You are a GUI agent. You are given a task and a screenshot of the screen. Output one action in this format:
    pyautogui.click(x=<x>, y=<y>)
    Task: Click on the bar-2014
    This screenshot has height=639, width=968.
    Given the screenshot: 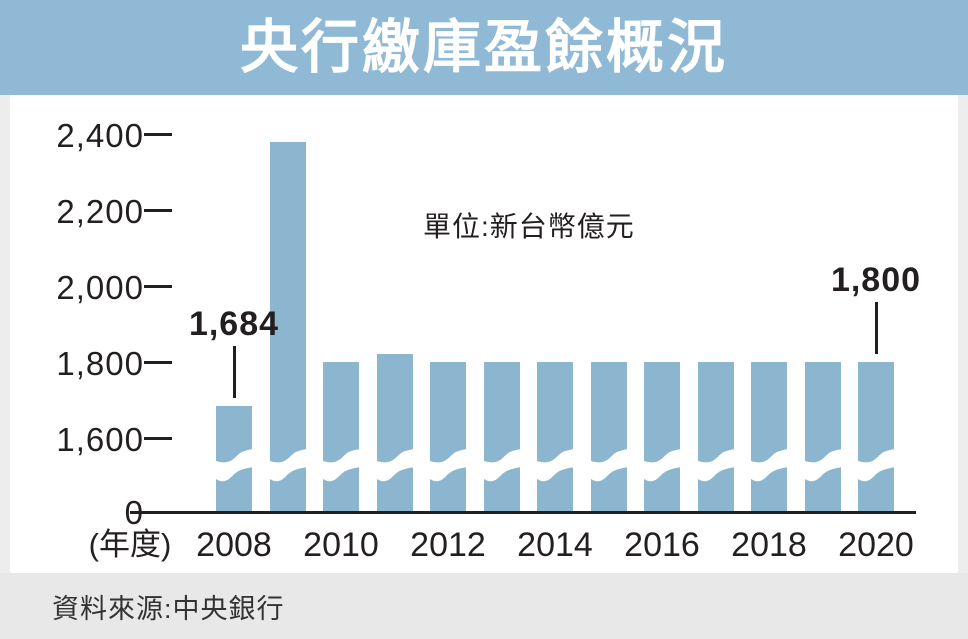 What is the action you would take?
    pyautogui.click(x=555, y=438)
    